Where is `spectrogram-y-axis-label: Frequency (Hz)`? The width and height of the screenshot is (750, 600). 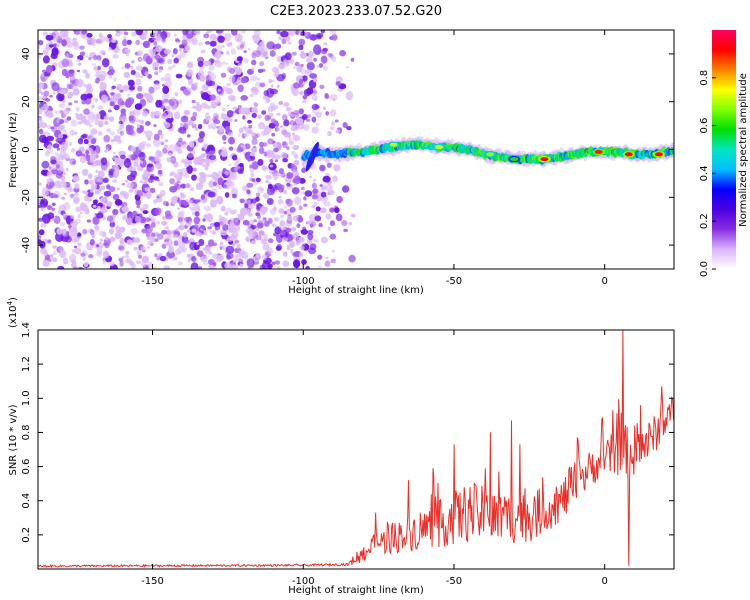 spectrogram-y-axis-label: Frequency (Hz) is located at coordinates (13, 150).